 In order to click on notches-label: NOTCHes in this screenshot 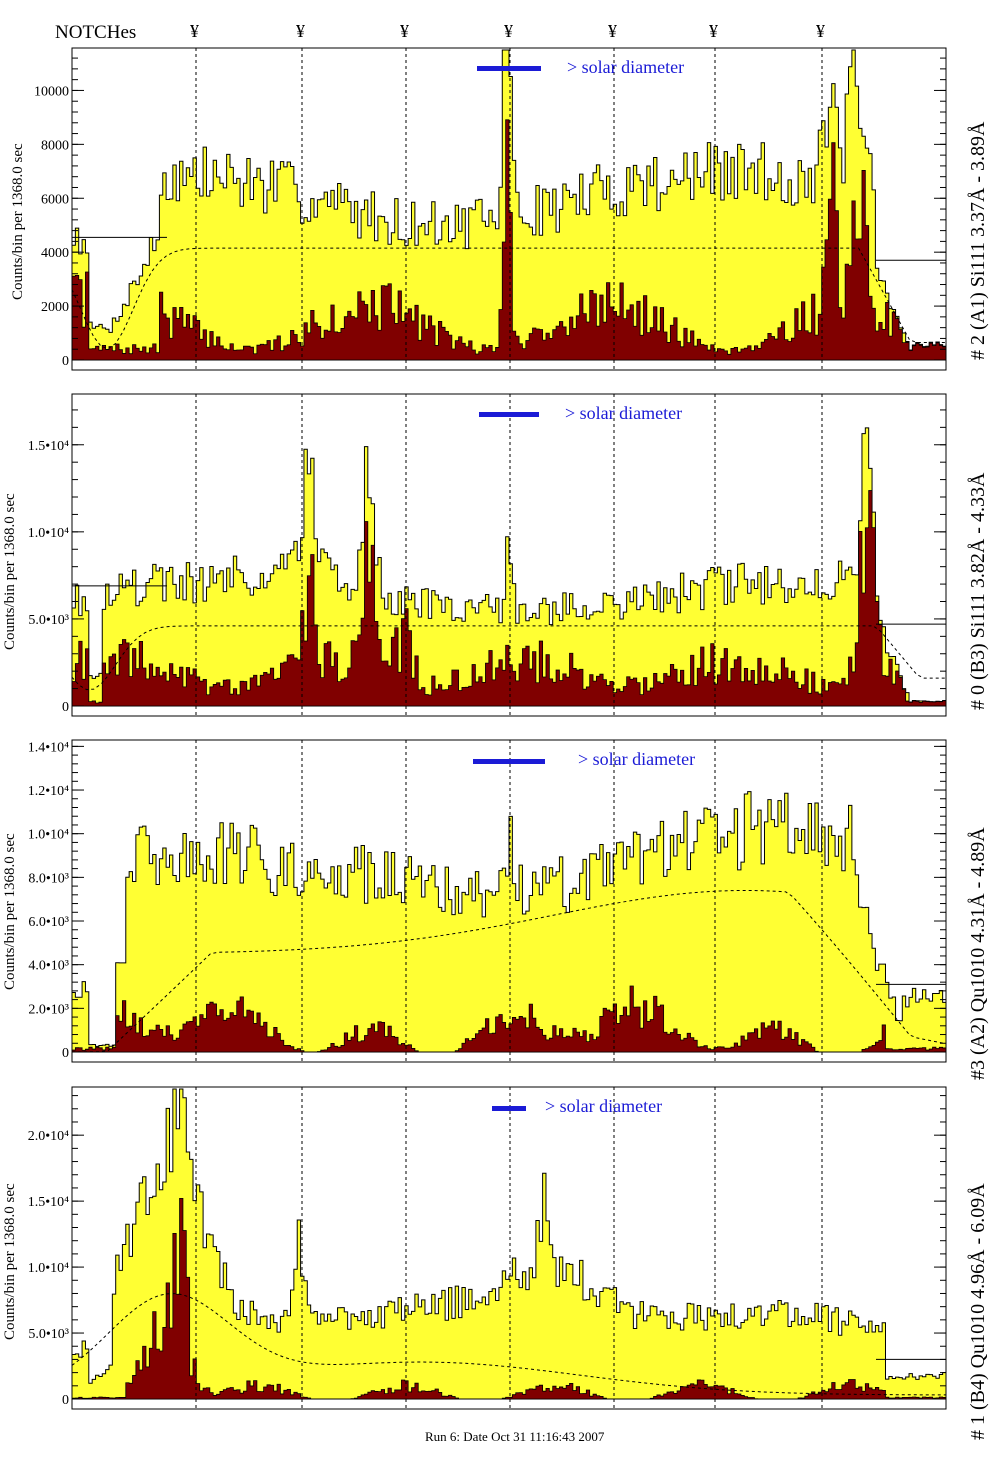, I will do `click(95, 32)`.